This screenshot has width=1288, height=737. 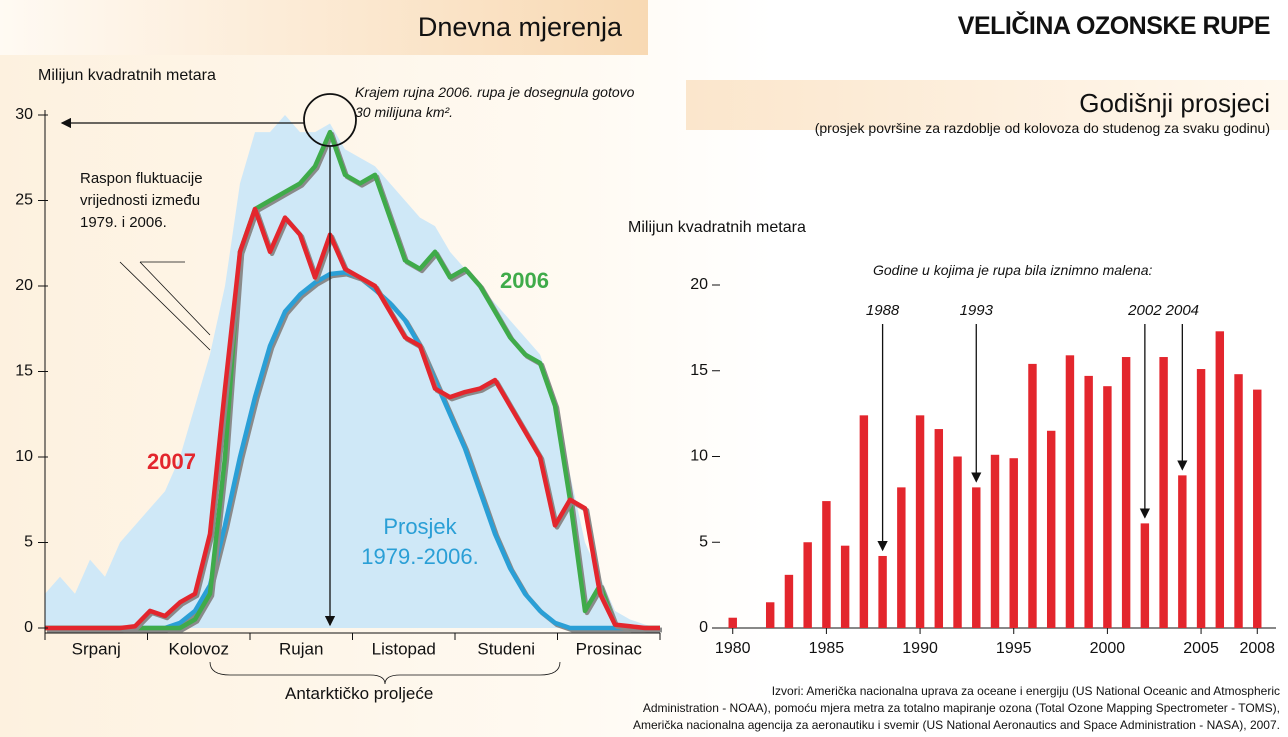 I want to click on highlight-year: 1993, so click(x=977, y=310).